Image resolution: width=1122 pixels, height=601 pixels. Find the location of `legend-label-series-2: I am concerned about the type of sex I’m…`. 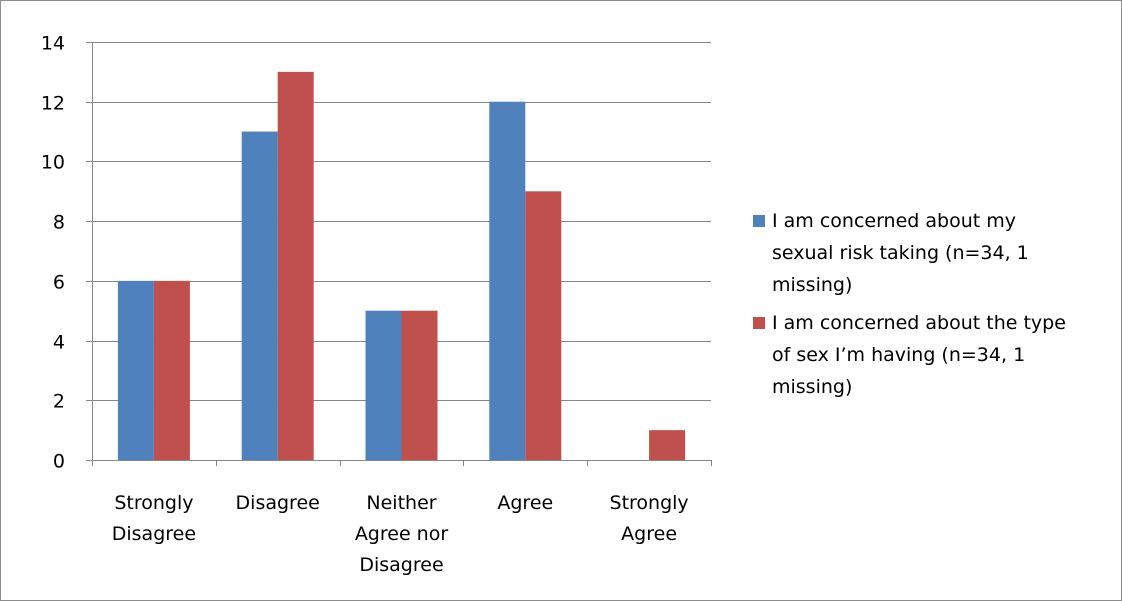

legend-label-series-2: I am concerned about the type of sex I’m… is located at coordinates (944, 355).